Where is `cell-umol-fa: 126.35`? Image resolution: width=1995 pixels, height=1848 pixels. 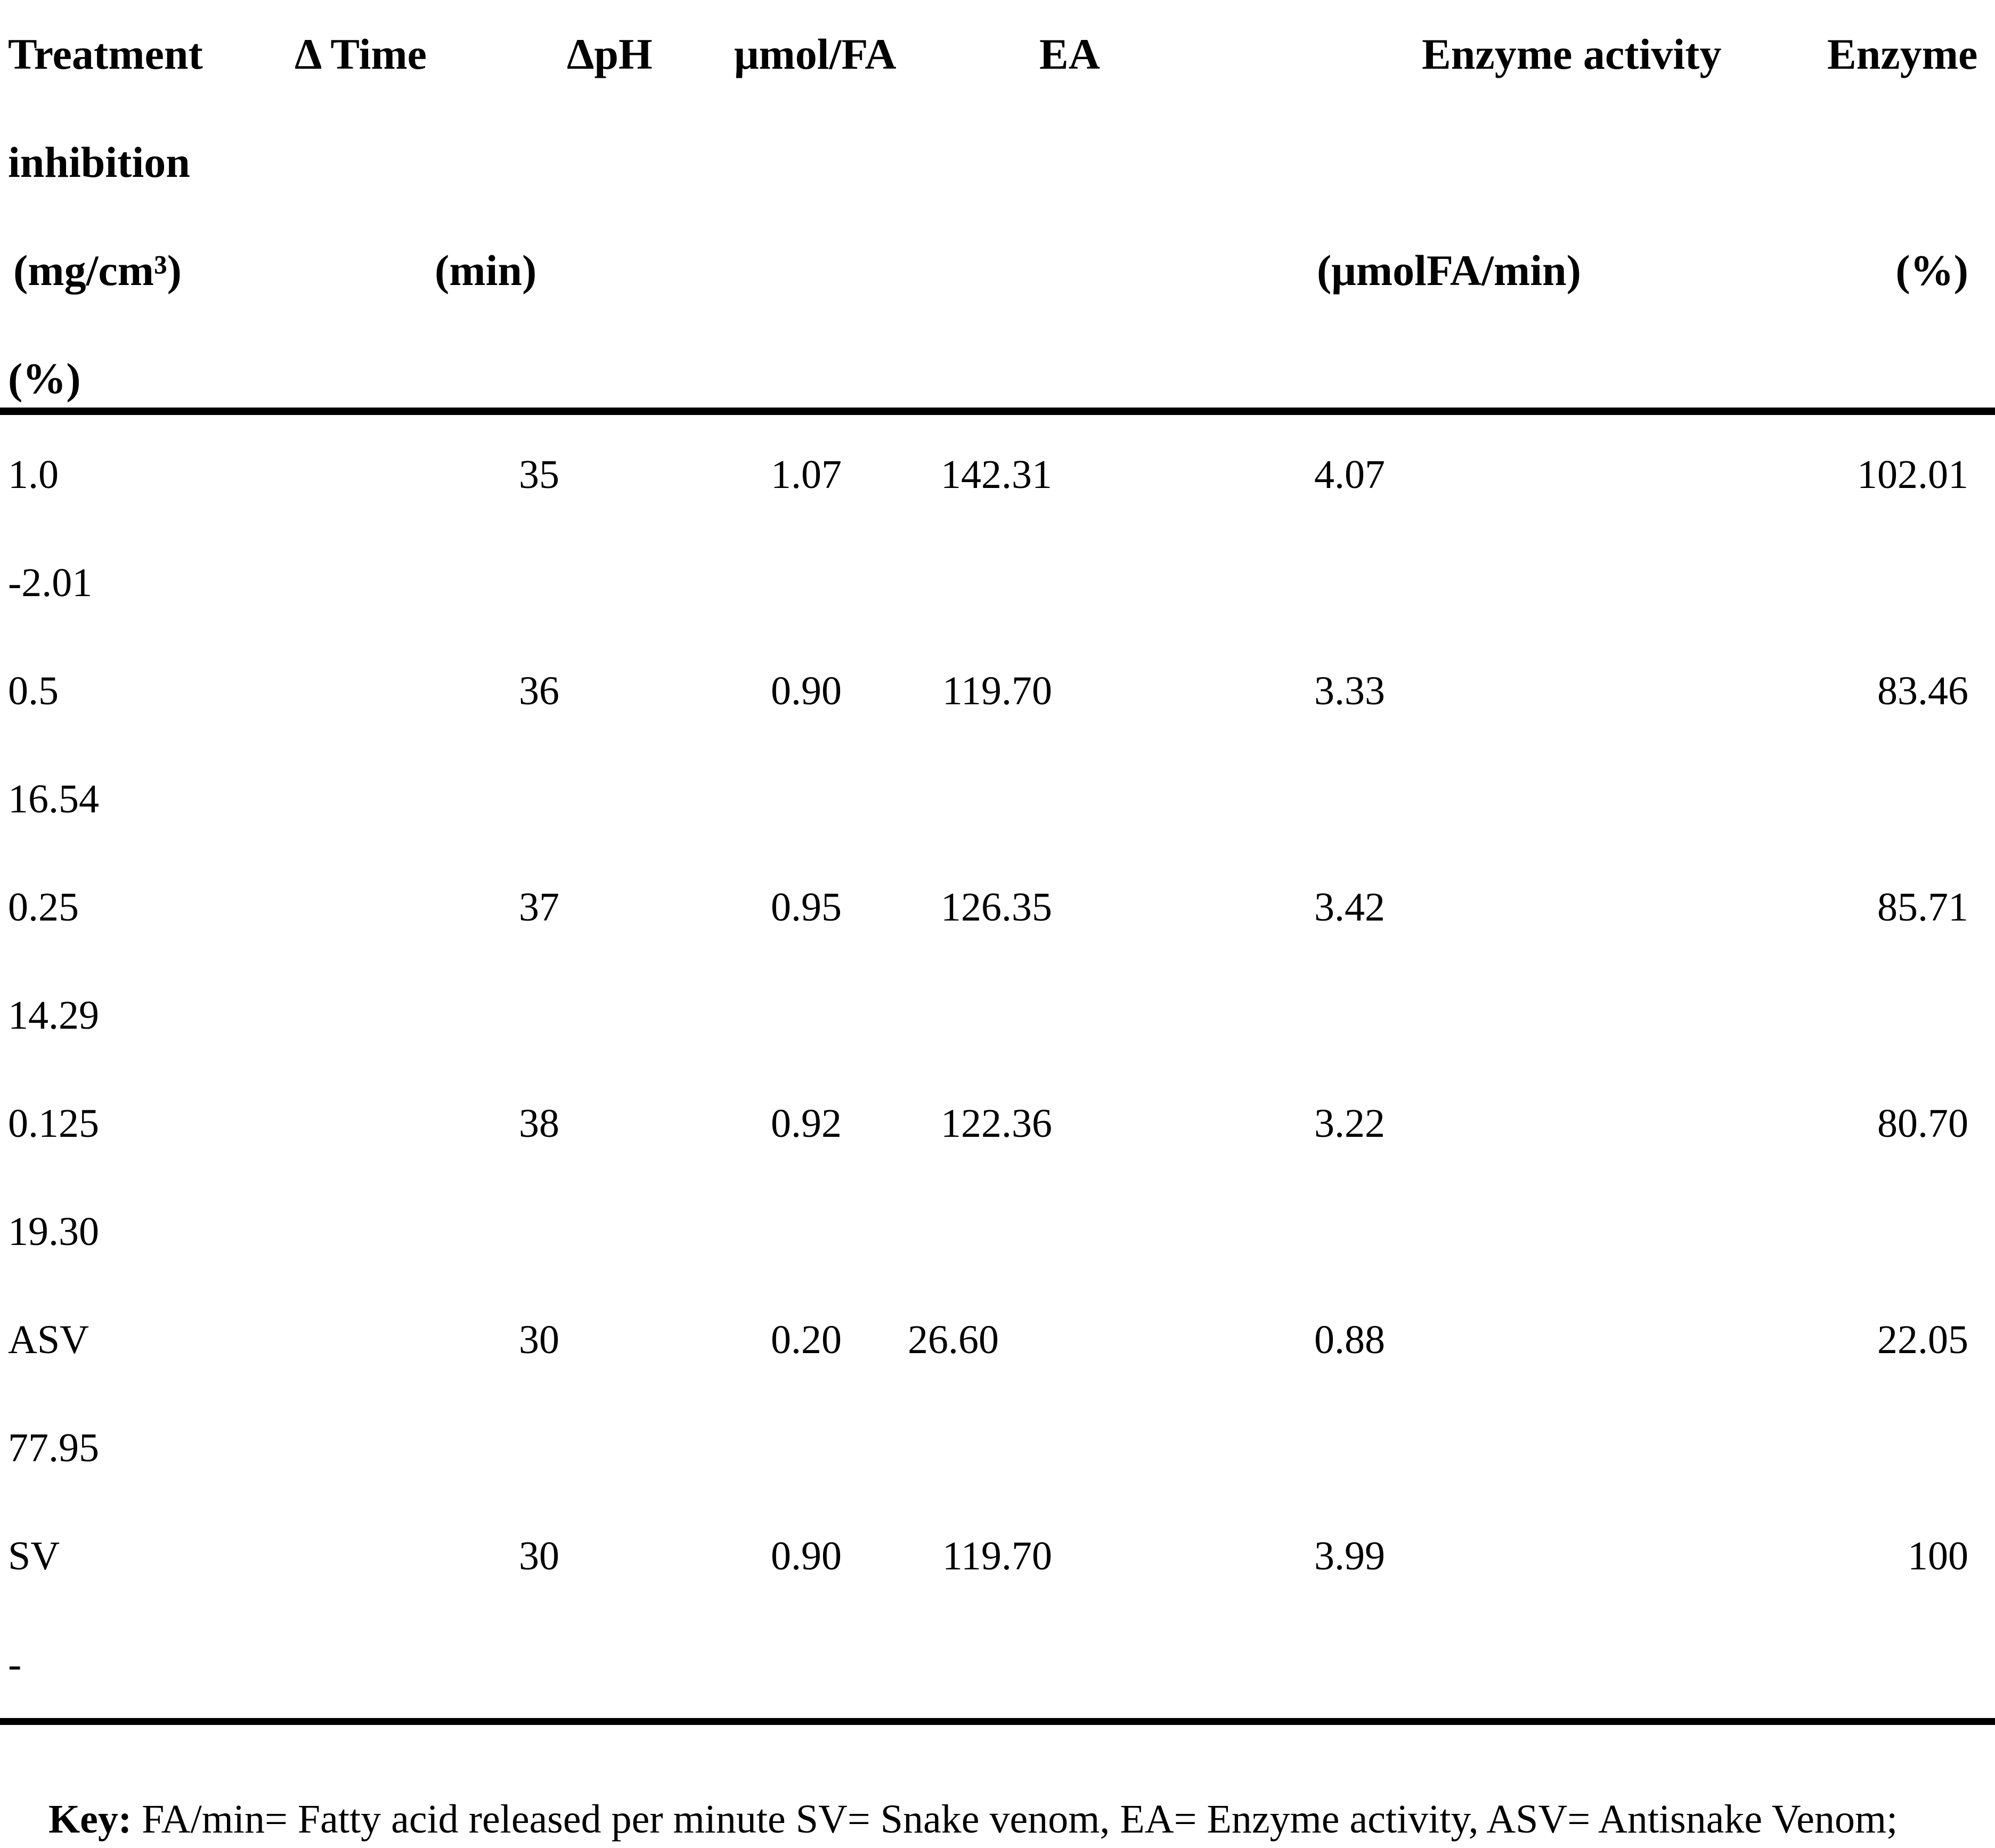
cell-umol-fa: 126.35 is located at coordinates (996, 907).